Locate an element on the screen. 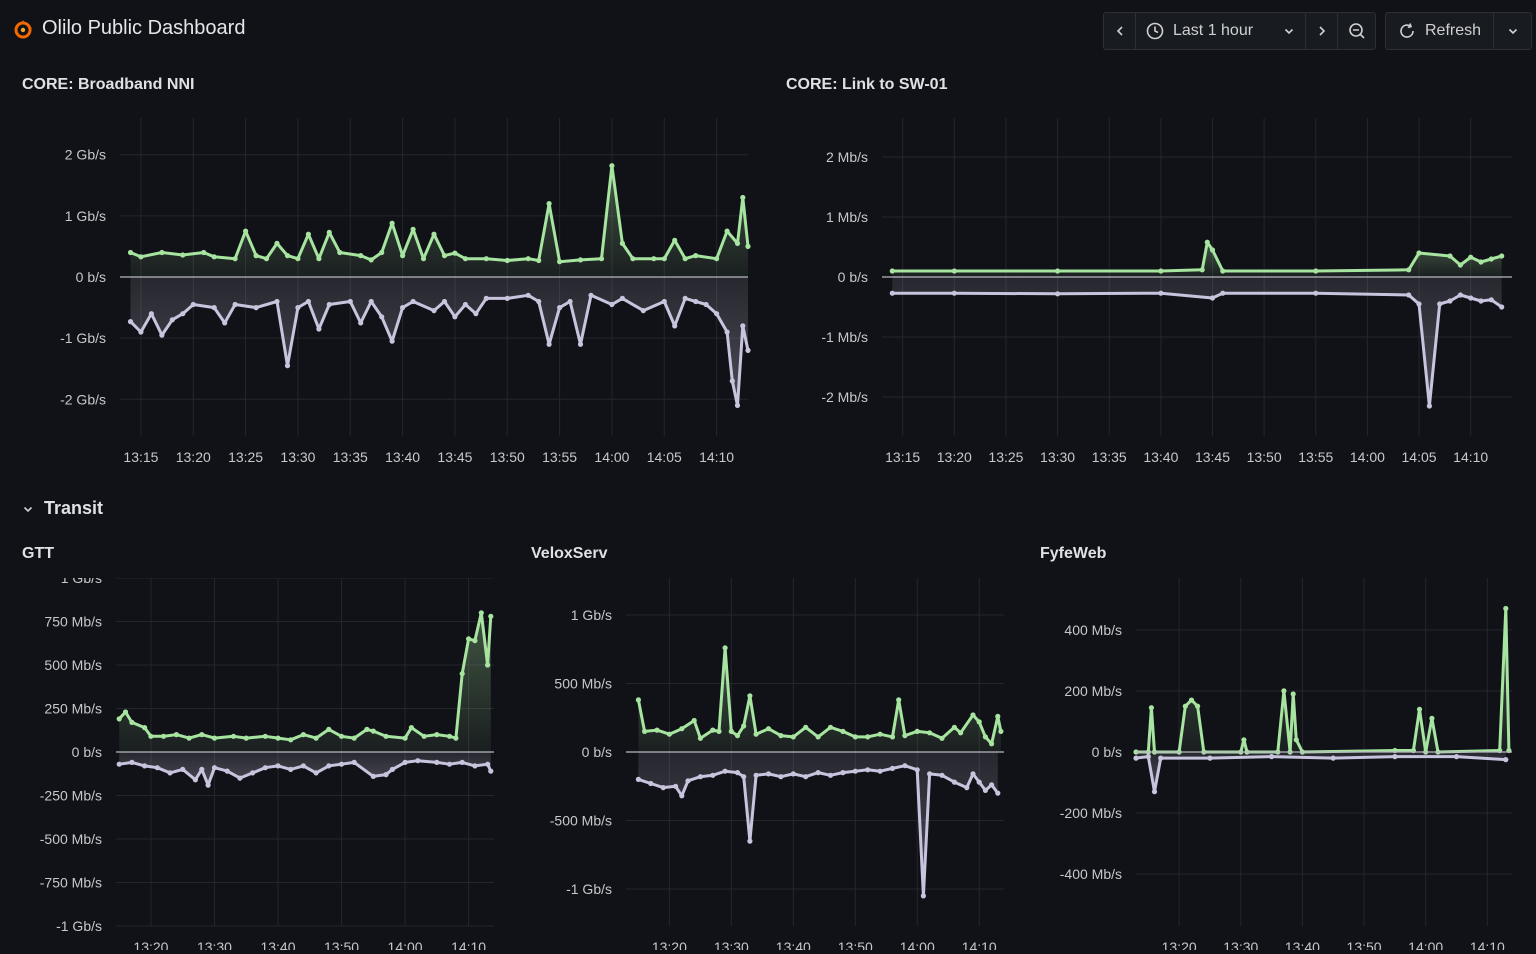 Image resolution: width=1536 pixels, height=954 pixels. panel-title-veloxserv: VeloxServ is located at coordinates (569, 553).